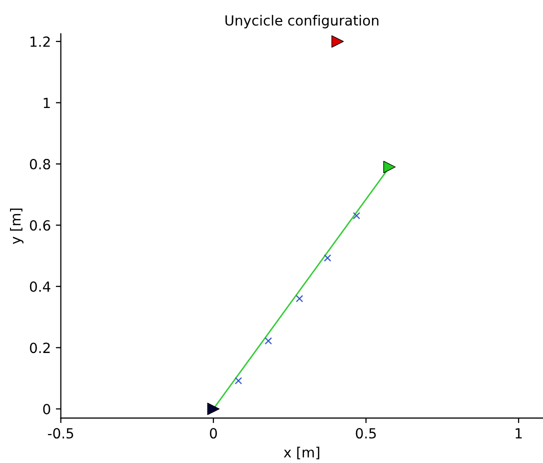  Describe the element at coordinates (17, 226) in the screenshot. I see `y-axis-title: y [m]` at that location.